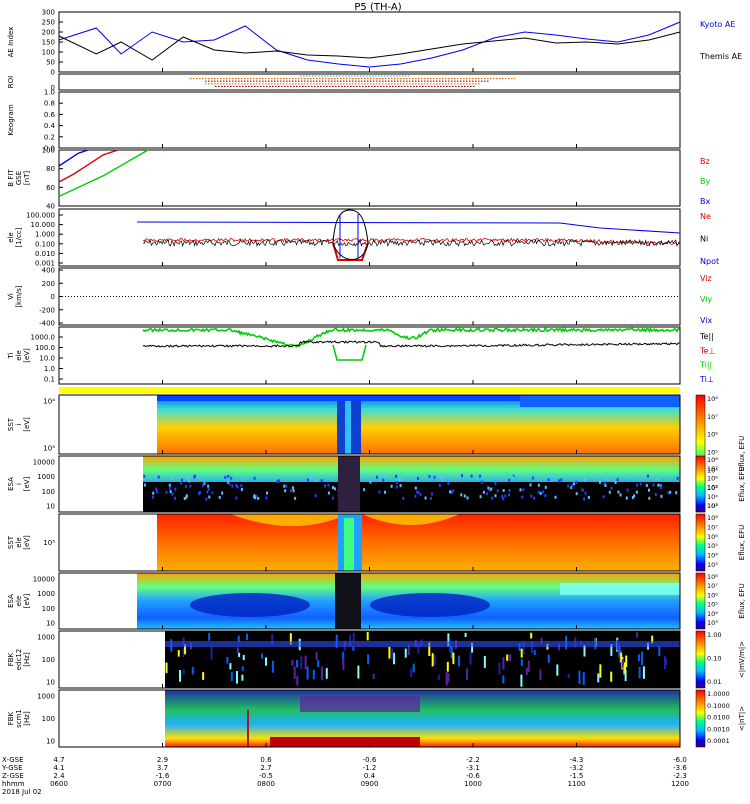 The height and width of the screenshot is (804, 750). I want to click on time-axis-value: -3.2, so click(577, 768).